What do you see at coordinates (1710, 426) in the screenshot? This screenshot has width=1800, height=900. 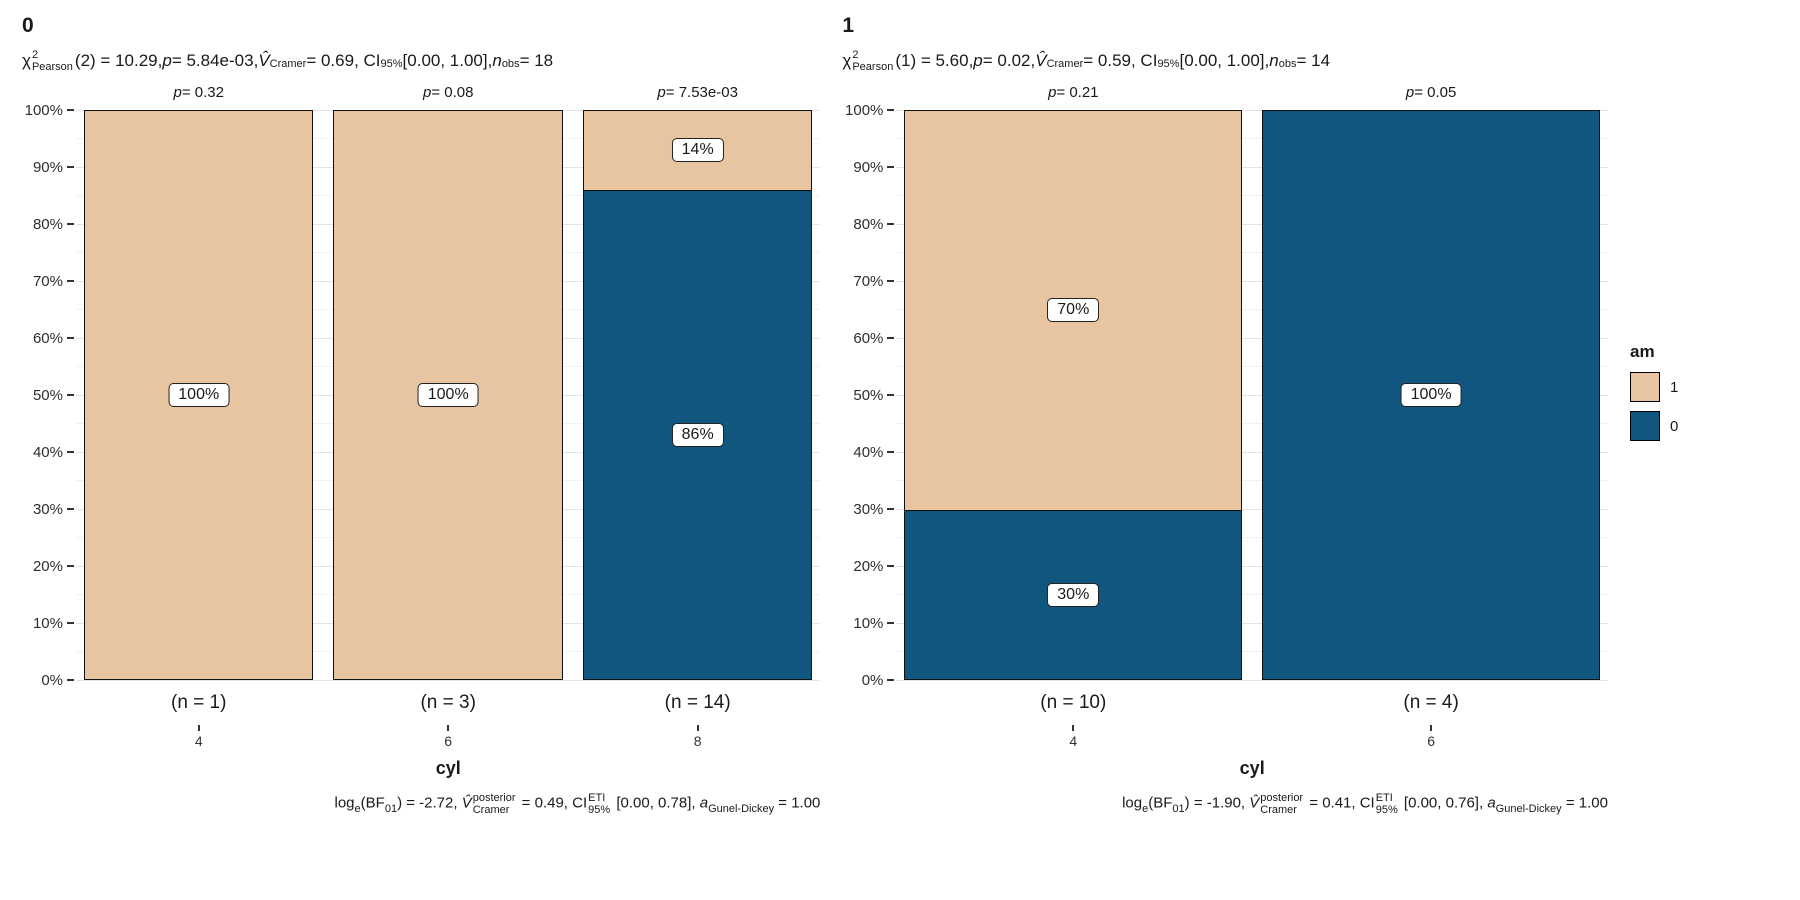 I see `legend-item-am-0: 0` at bounding box center [1710, 426].